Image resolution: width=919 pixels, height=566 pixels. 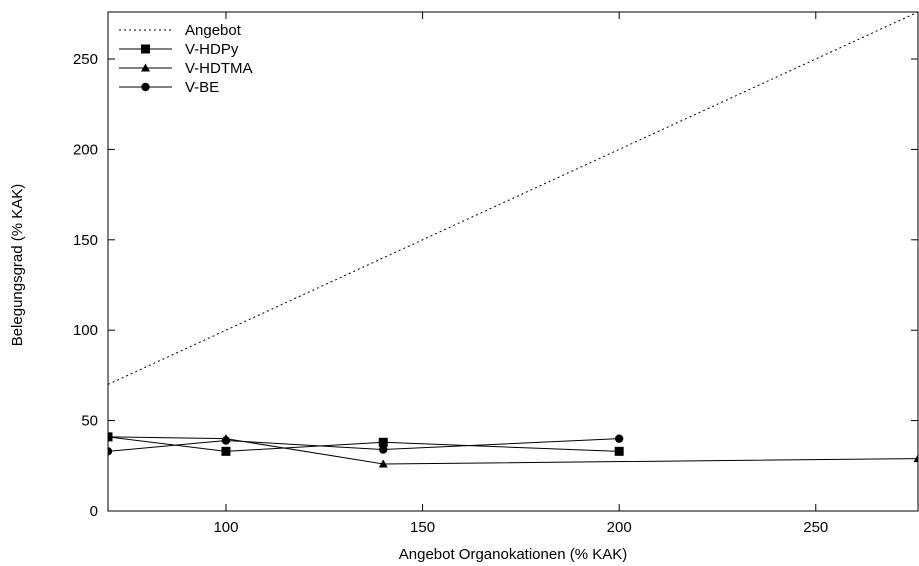 I want to click on x-tick-label: 150, so click(x=422, y=527).